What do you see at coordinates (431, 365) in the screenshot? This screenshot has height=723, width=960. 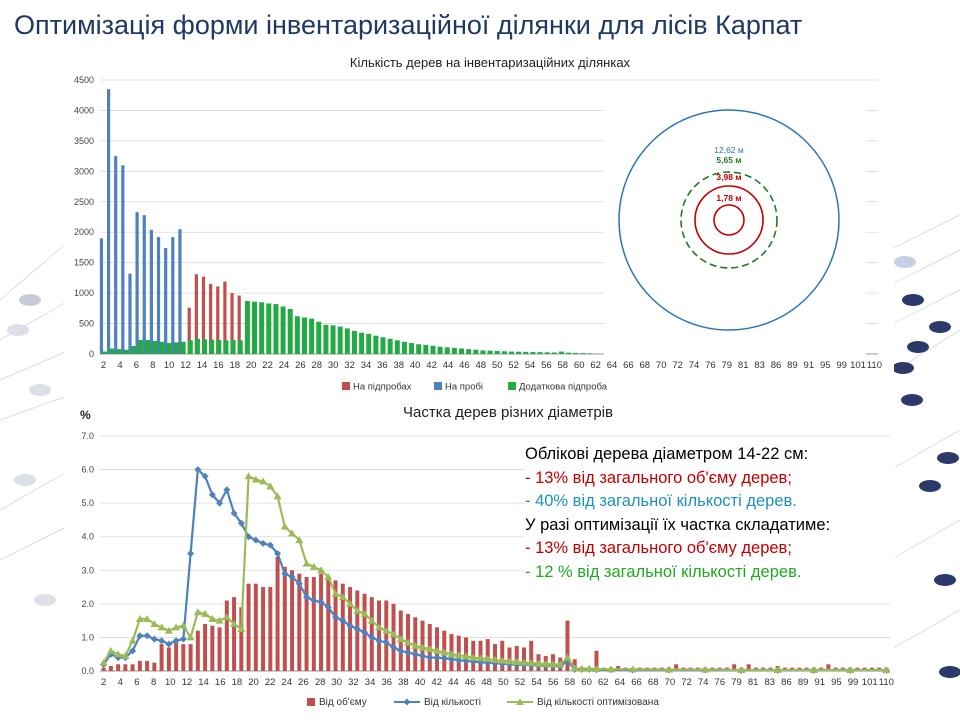 I see `x-tick-label: 42` at bounding box center [431, 365].